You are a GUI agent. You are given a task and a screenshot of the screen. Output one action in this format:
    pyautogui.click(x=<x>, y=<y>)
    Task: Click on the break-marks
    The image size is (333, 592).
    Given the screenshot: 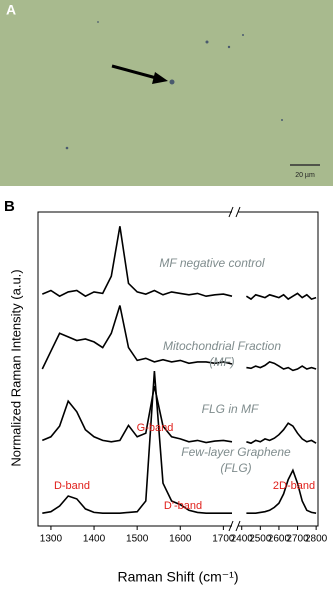 What is the action you would take?
    pyautogui.click(x=234, y=369)
    